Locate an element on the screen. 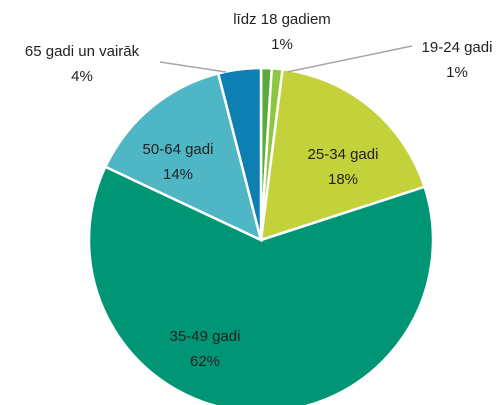 Image resolution: width=501 pixels, height=405 pixels. slice-label: līdz 18 gadiem is located at coordinates (282, 19).